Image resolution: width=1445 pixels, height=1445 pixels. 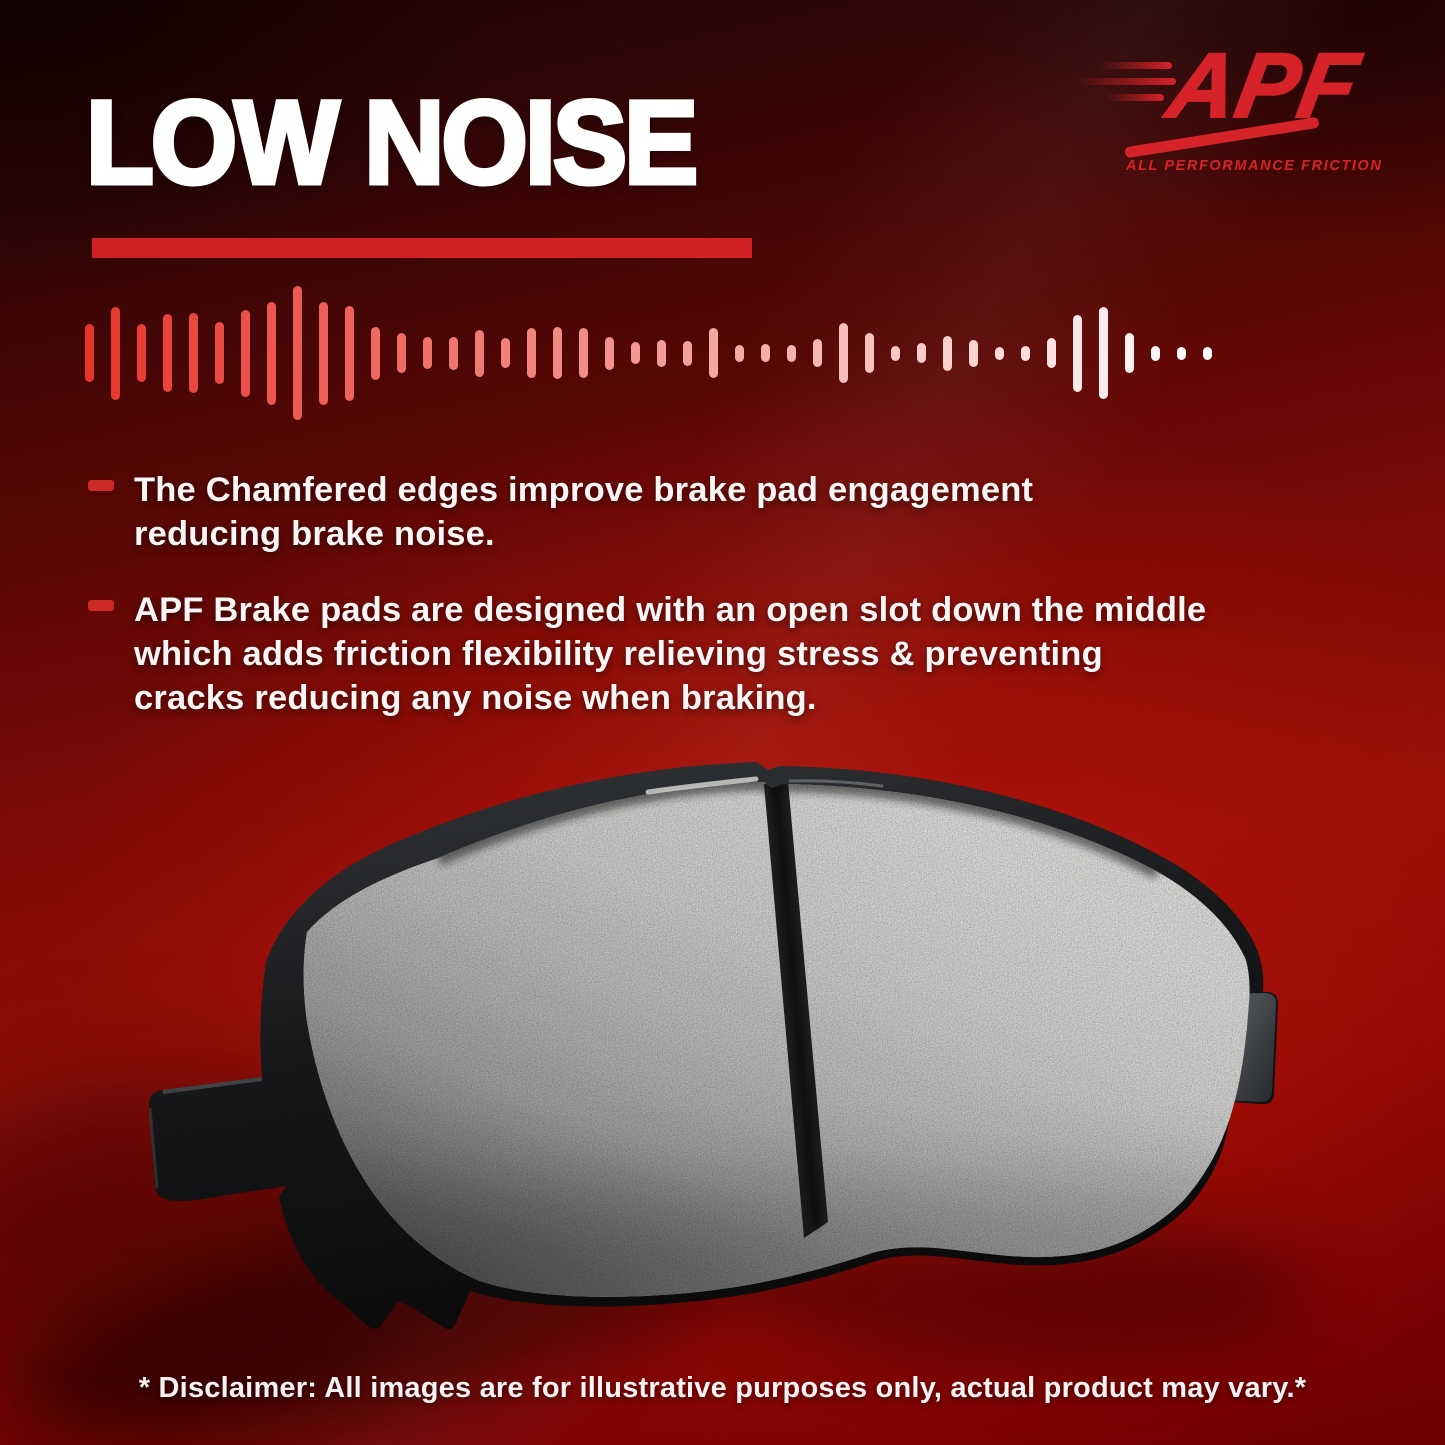 I want to click on sound-waveform, so click(x=657, y=353).